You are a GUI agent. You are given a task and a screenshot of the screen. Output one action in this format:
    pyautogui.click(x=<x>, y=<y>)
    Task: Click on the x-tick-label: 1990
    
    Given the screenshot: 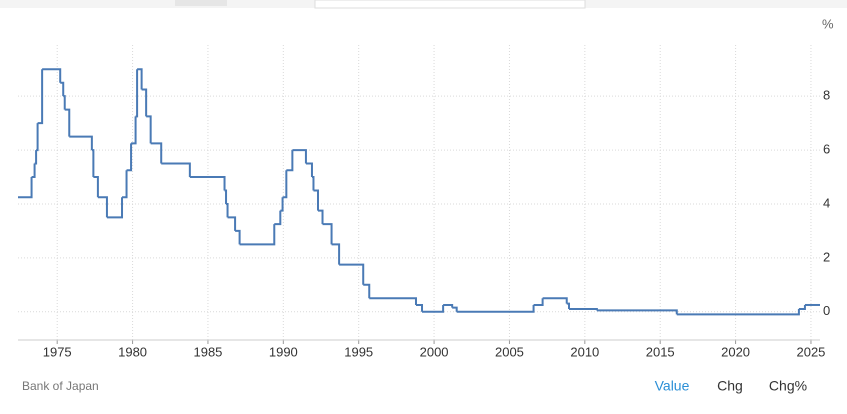 What is the action you would take?
    pyautogui.click(x=283, y=351)
    